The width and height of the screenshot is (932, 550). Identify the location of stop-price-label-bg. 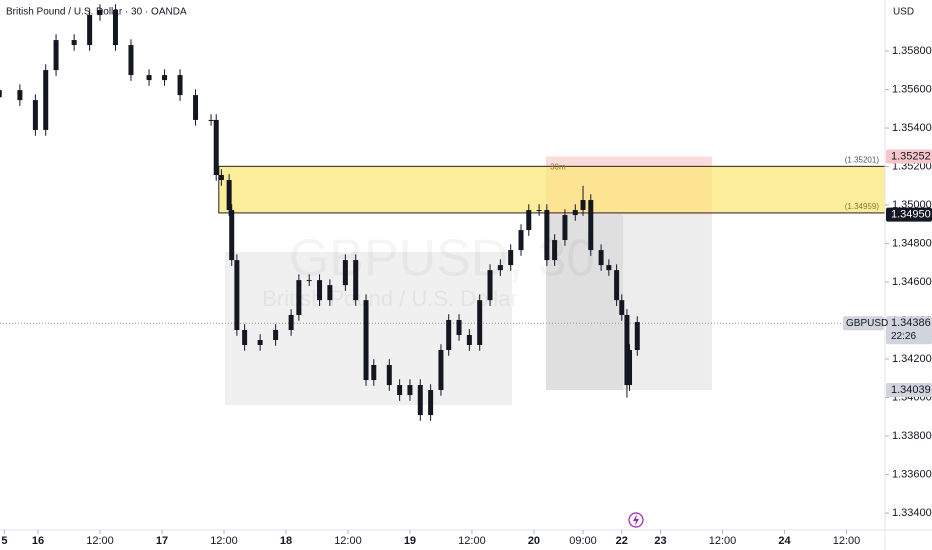
(909, 156).